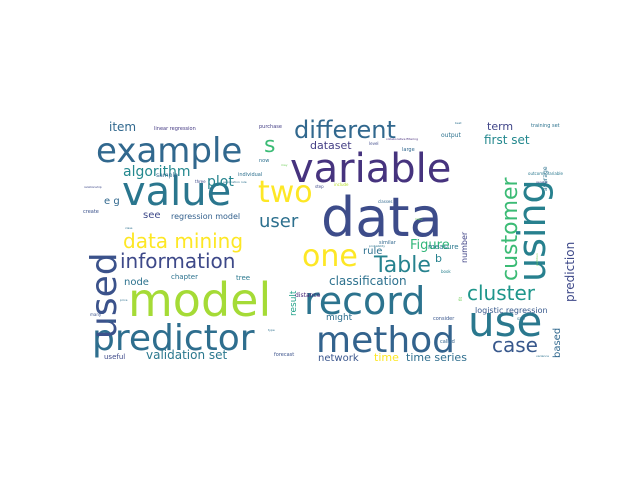 Image resolution: width=640 pixels, height=480 pixels. I want to click on word-number: number, so click(464, 247).